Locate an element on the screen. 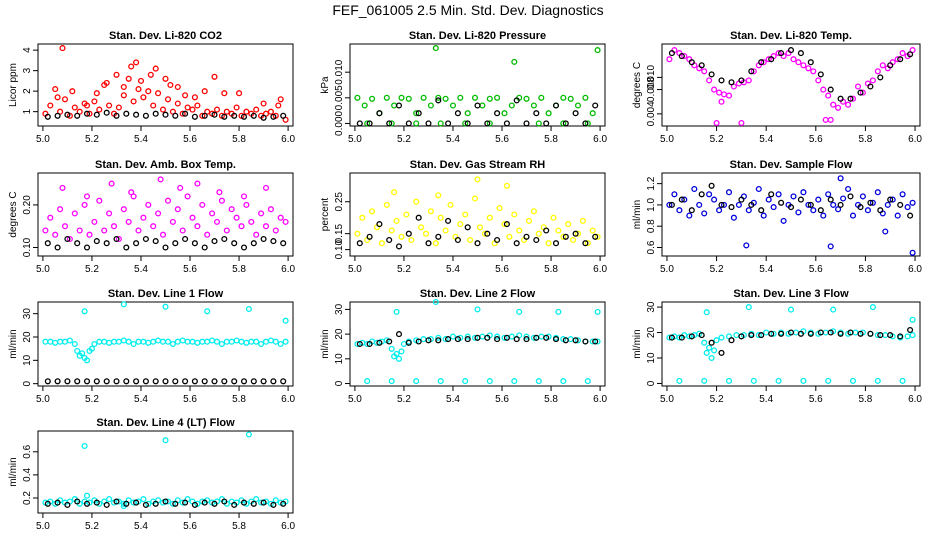 The width and height of the screenshot is (936, 540). x-tick-label: 5.6 is located at coordinates (502, 139).